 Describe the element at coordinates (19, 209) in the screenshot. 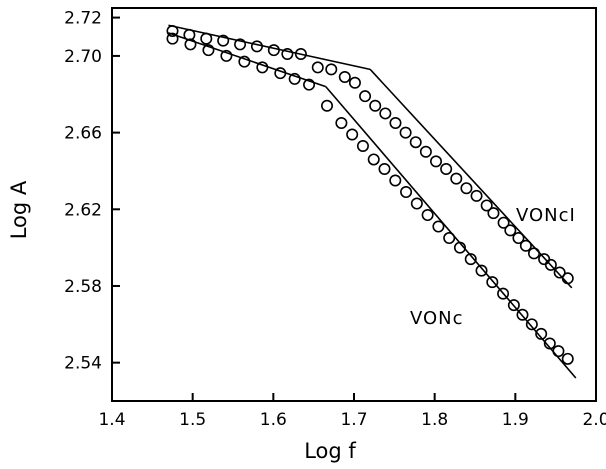

I see `y-axis-label: Log A` at that location.